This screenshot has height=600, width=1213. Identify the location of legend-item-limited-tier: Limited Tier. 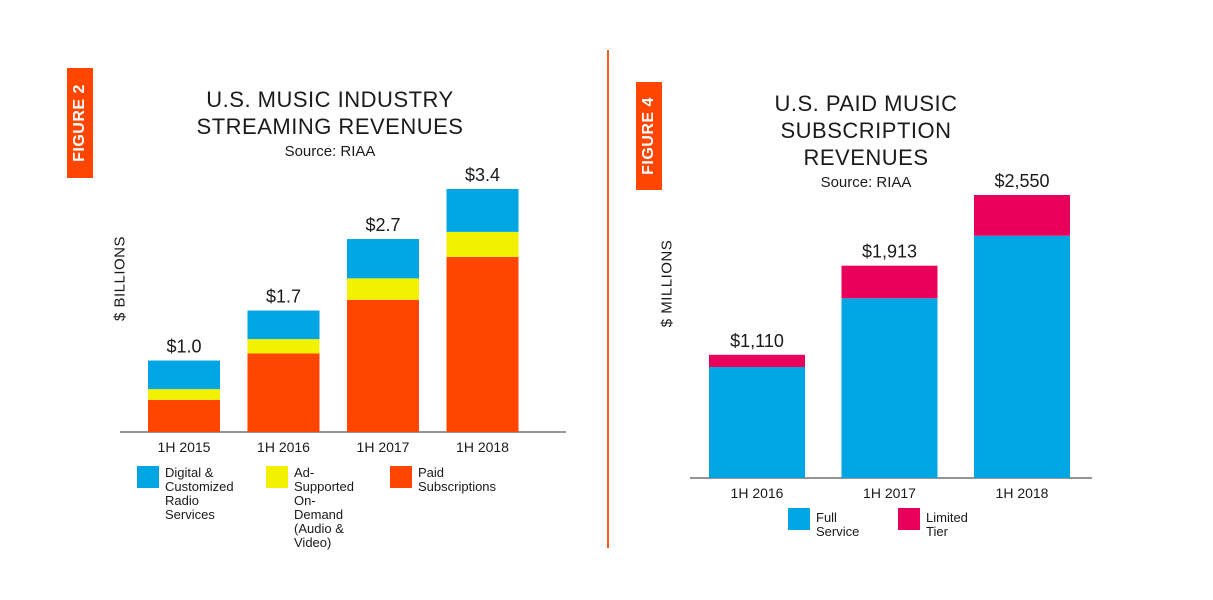
(933, 523).